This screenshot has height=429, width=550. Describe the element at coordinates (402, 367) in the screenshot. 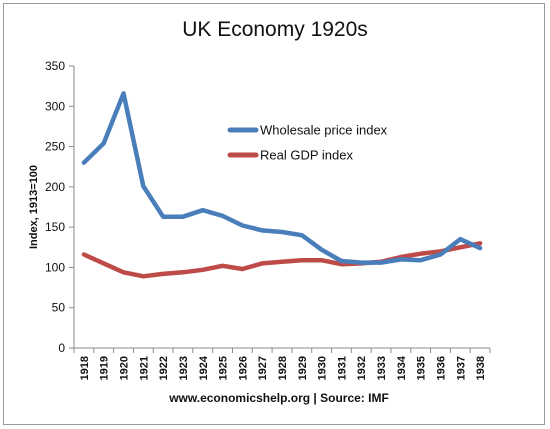

I see `x-tick-label: 1934` at that location.